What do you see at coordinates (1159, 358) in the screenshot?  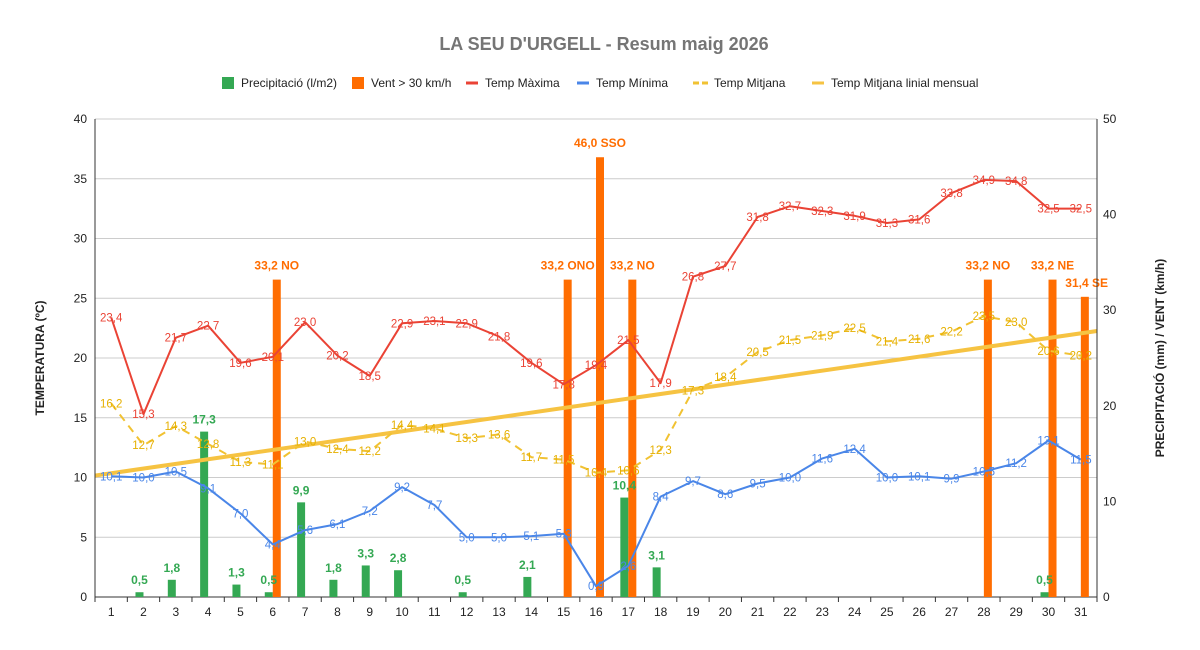 I see `y2-axis-title: PRECIPITACIÓ (mm) / VENT (km/h)` at bounding box center [1159, 358].